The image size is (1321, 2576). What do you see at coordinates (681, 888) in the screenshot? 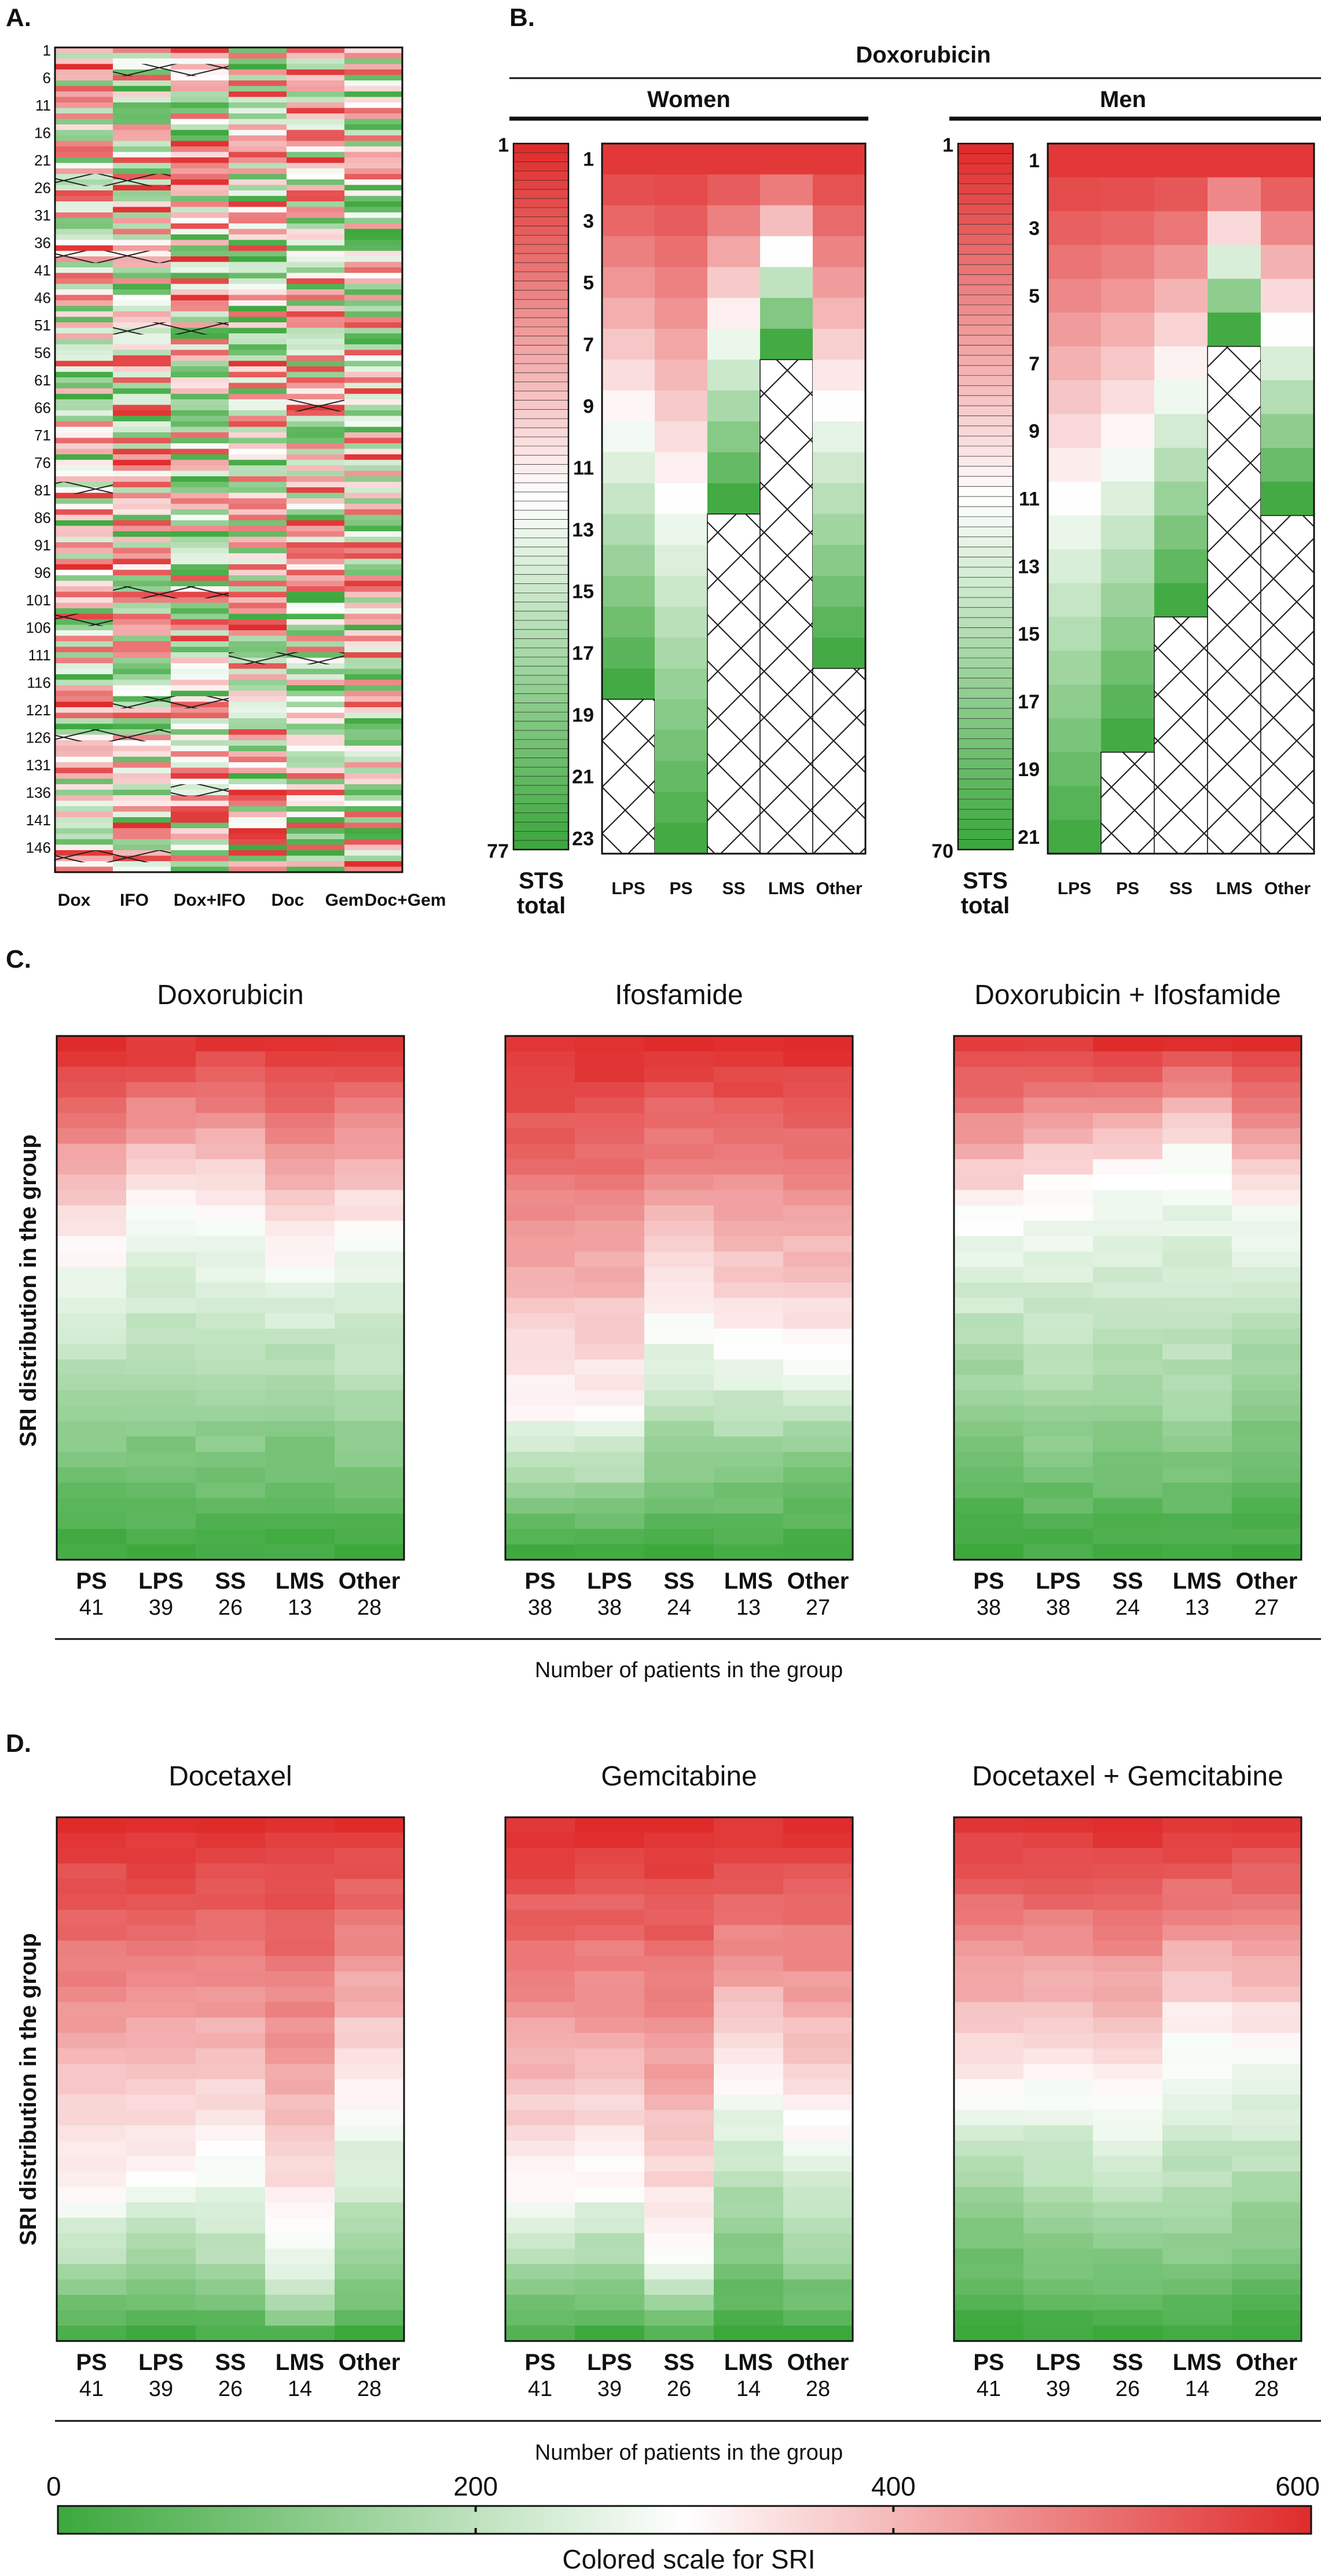
I see `panel-b-column-label: PS` at bounding box center [681, 888].